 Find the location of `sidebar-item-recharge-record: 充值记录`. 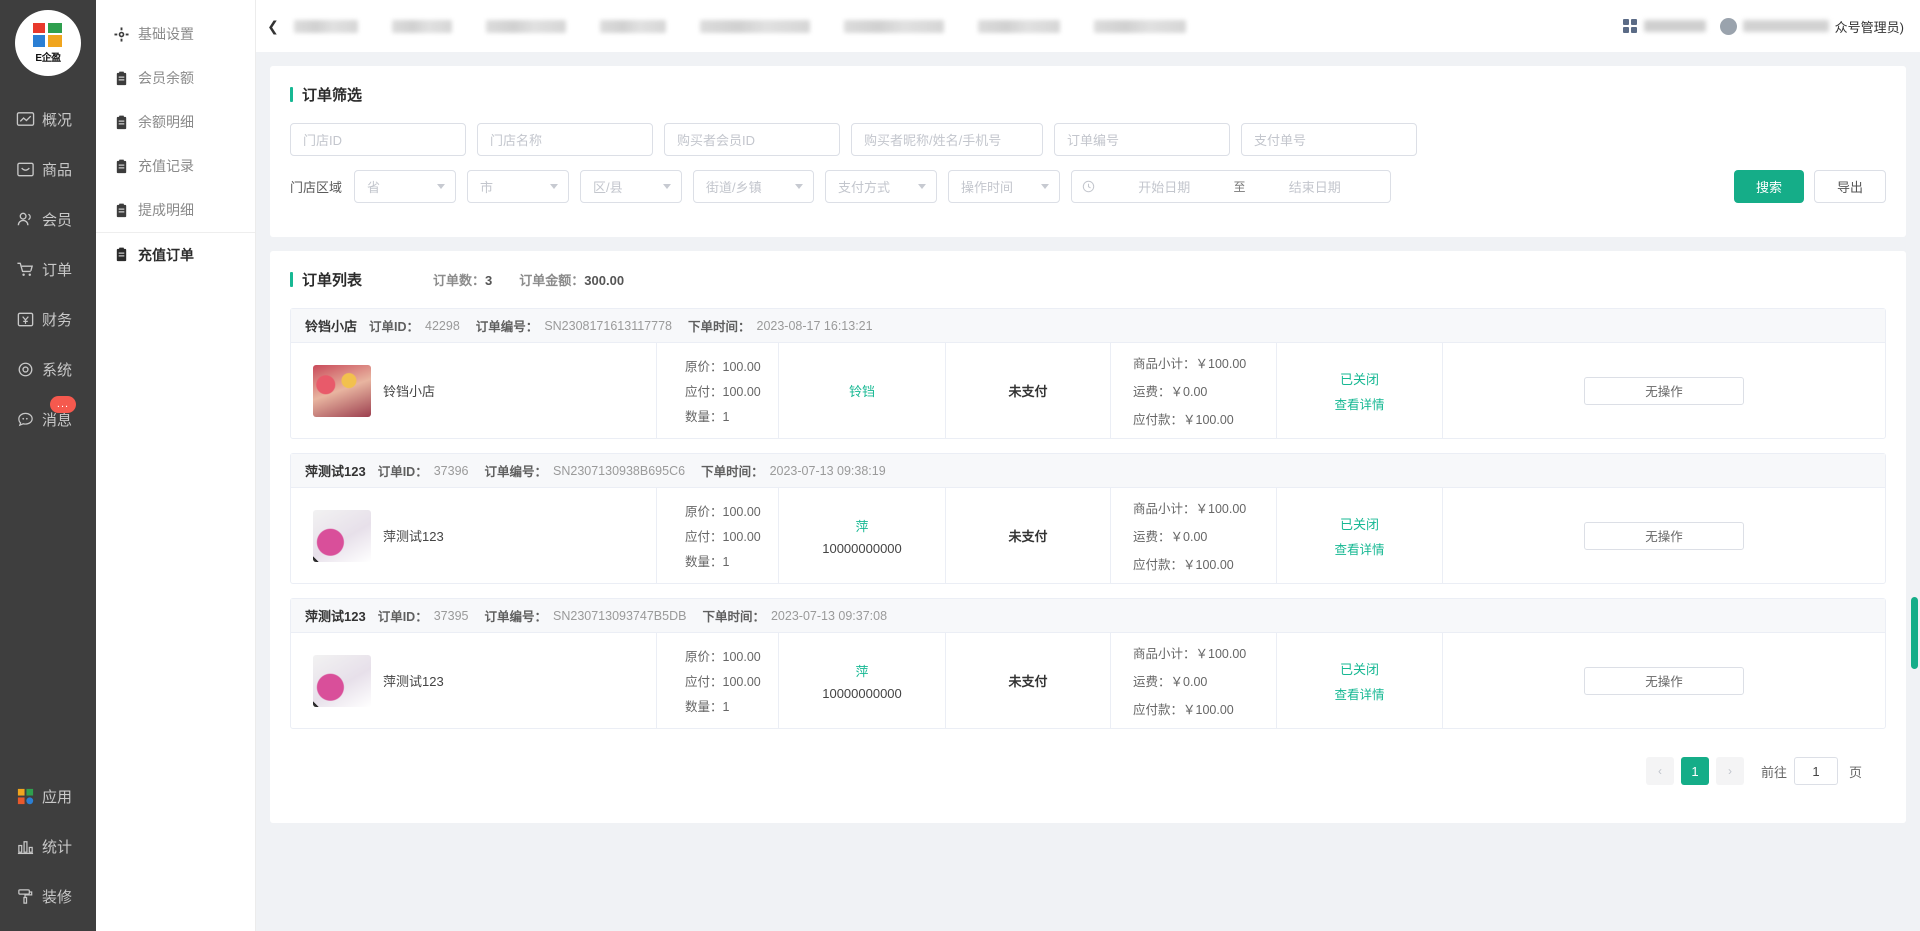

sidebar-item-recharge-record: 充值记录 is located at coordinates (175, 166).